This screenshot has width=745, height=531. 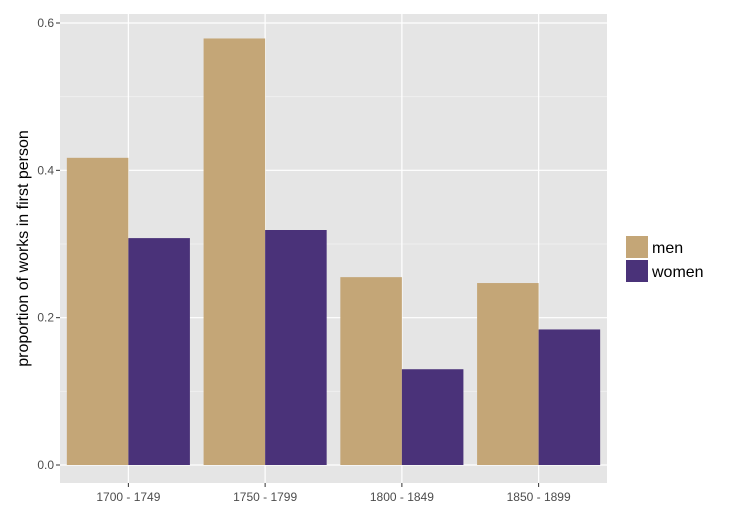 What do you see at coordinates (23, 248) in the screenshot?
I see `y-axis-title: proportion of works in first person` at bounding box center [23, 248].